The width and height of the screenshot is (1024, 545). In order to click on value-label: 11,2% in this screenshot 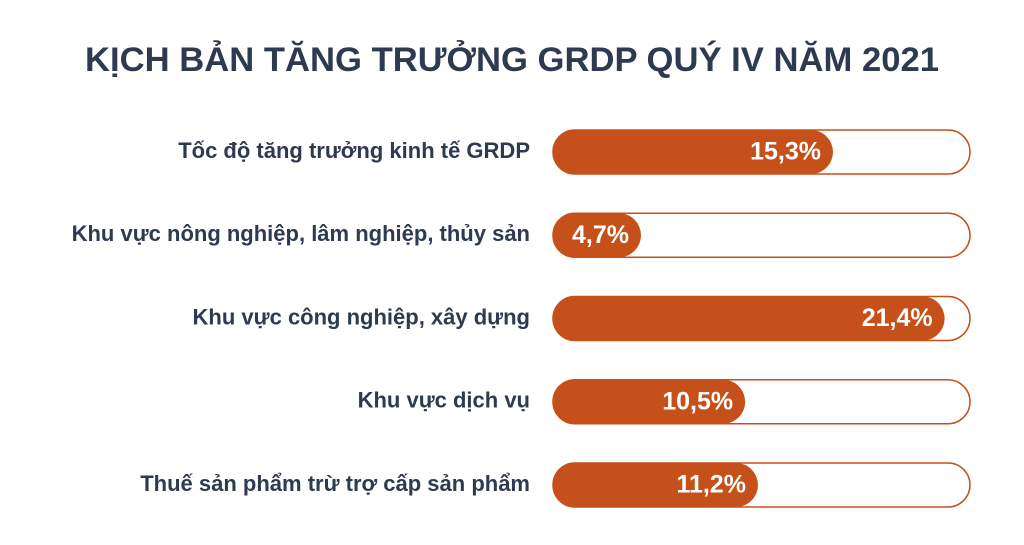, I will do `click(711, 485)`.